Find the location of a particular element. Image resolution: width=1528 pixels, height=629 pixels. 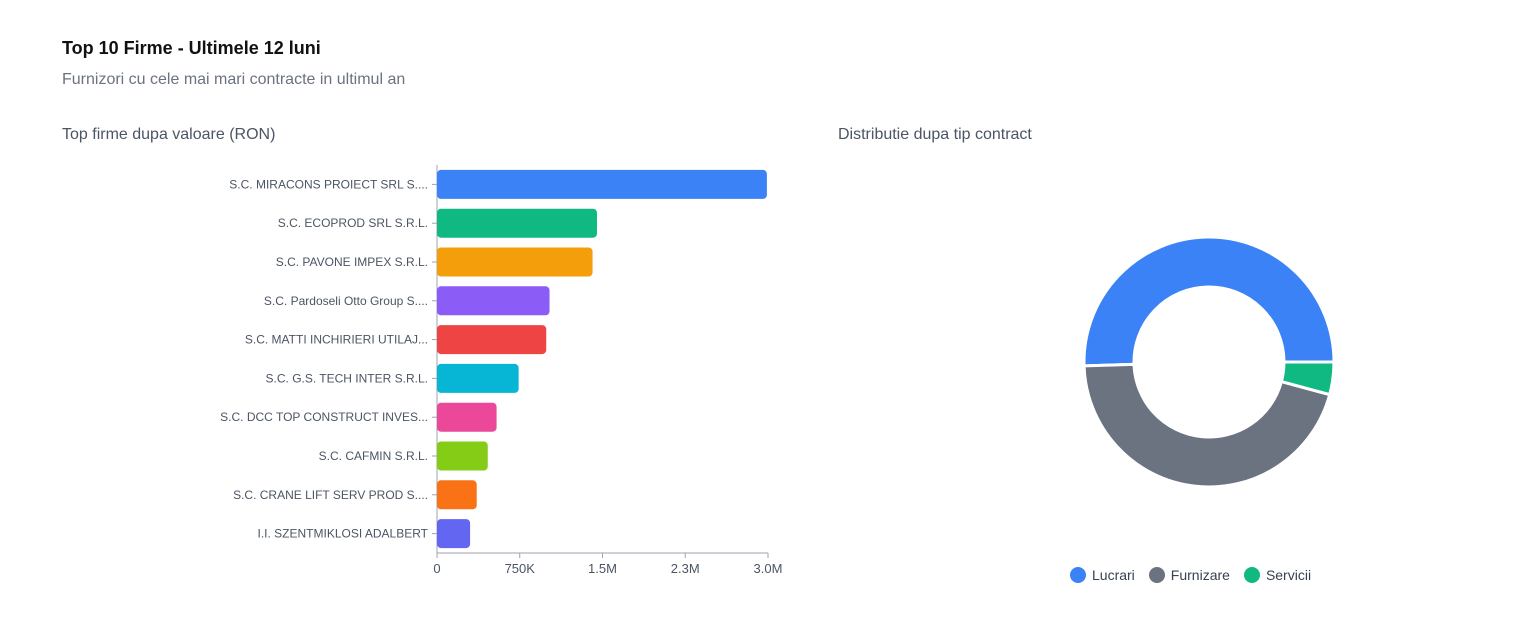

x-tick-label: 3.0M is located at coordinates (768, 568).